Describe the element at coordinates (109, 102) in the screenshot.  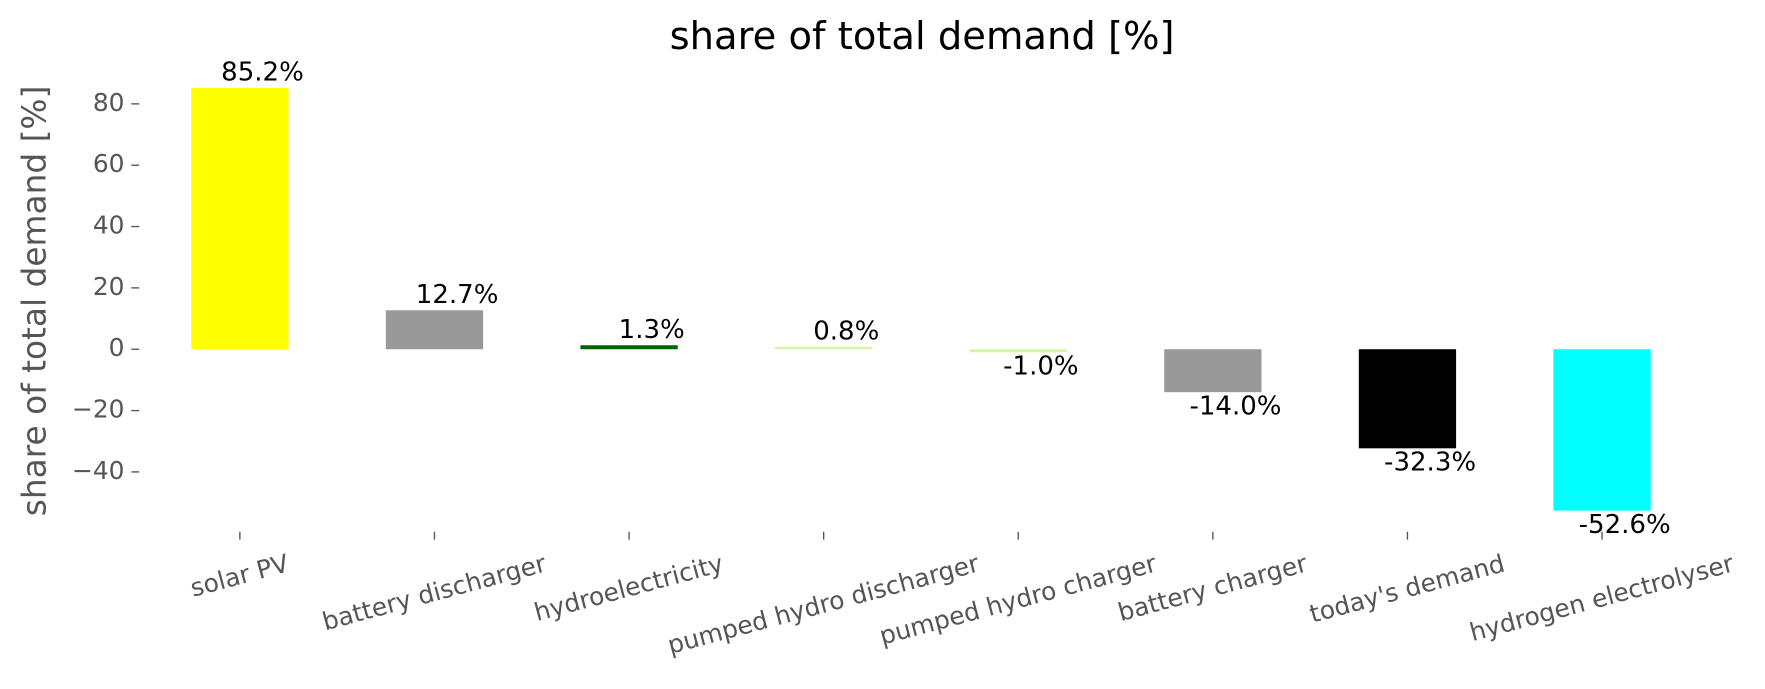
I see `y-tick-label: 80` at that location.